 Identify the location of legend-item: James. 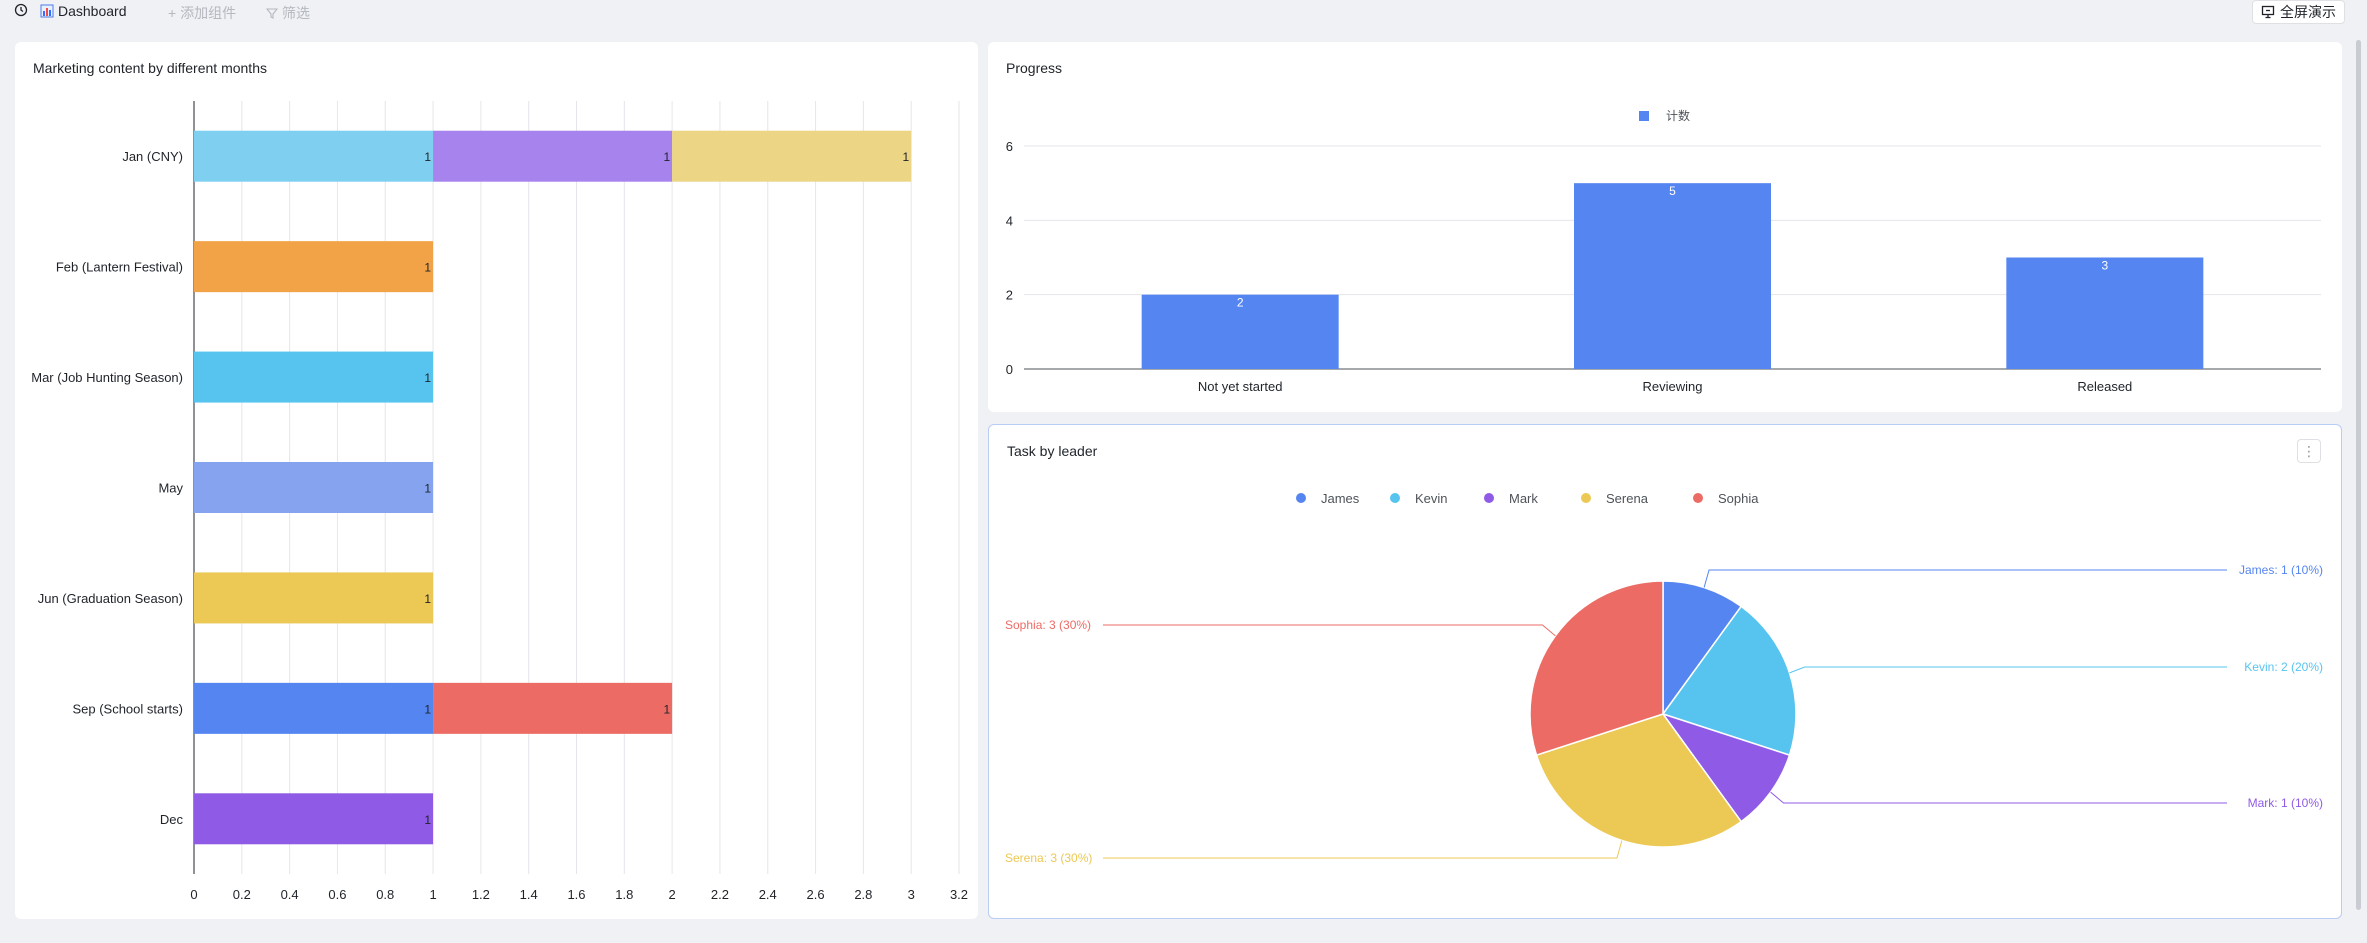
(1328, 498).